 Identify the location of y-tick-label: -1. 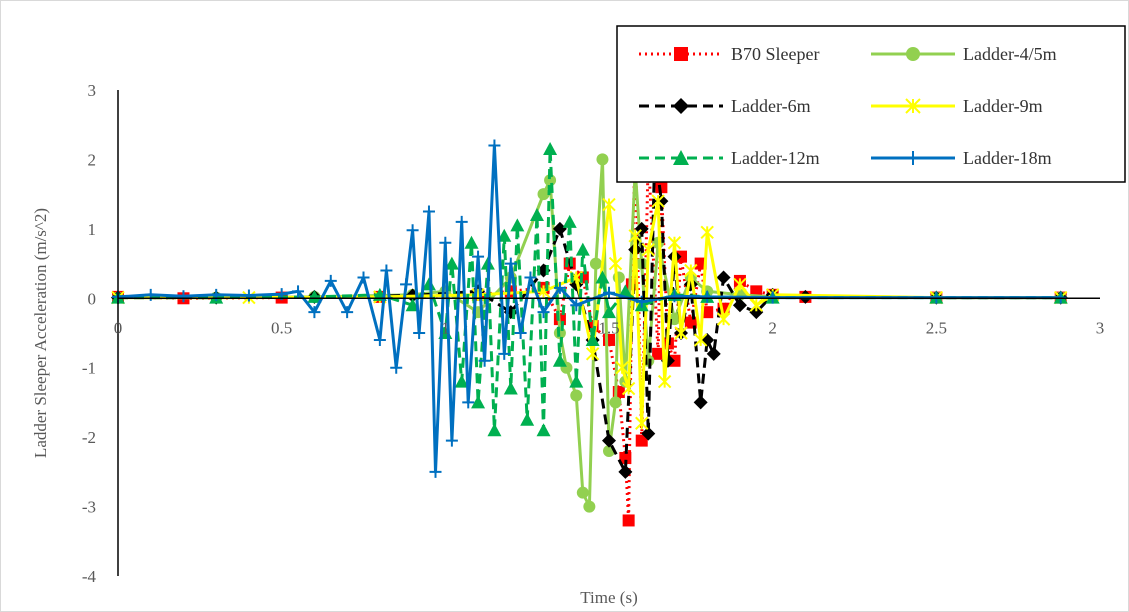
(89, 368).